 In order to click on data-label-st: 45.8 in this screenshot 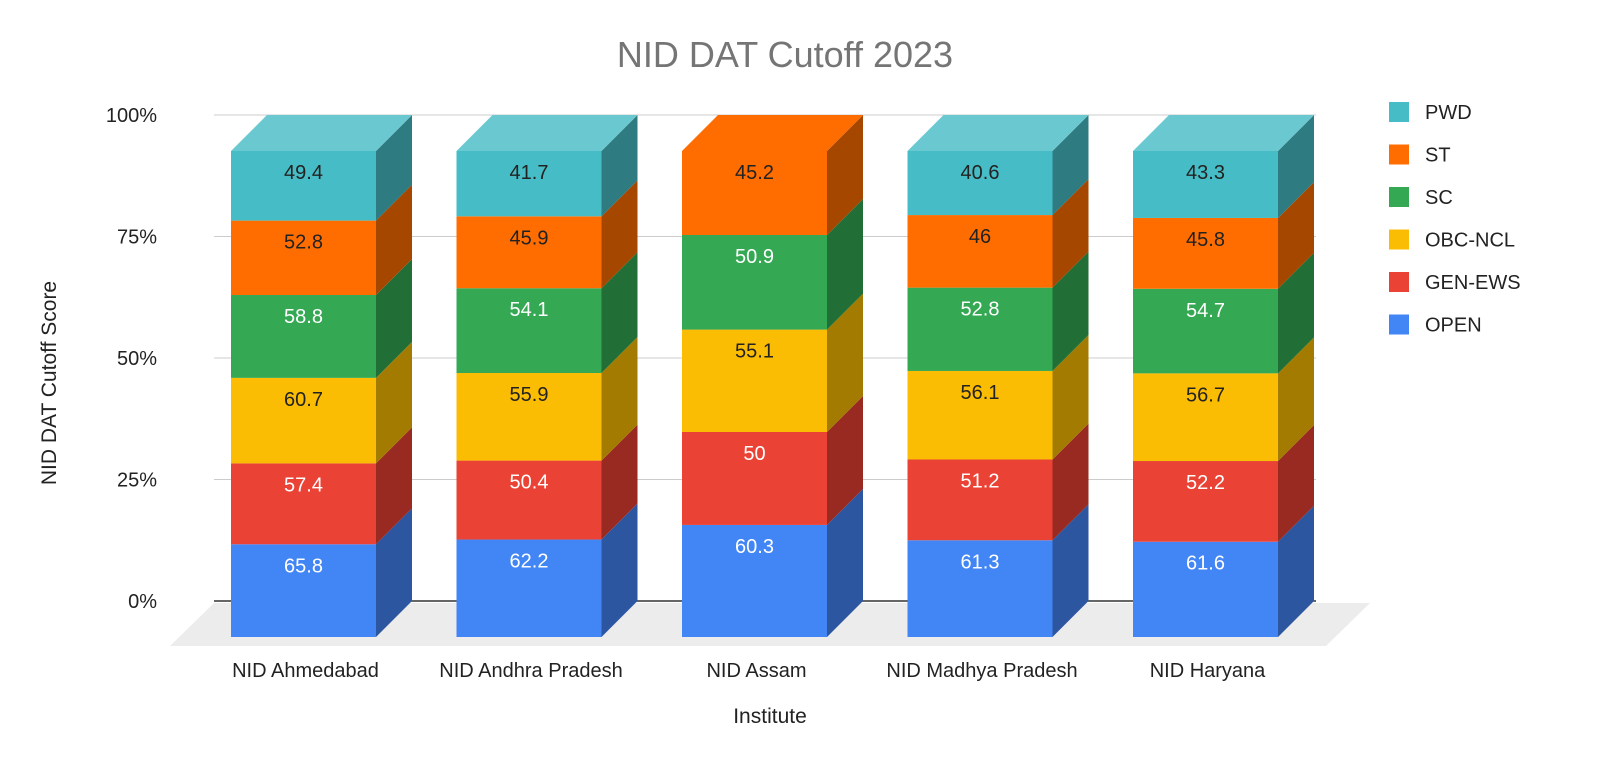, I will do `click(1205, 240)`.